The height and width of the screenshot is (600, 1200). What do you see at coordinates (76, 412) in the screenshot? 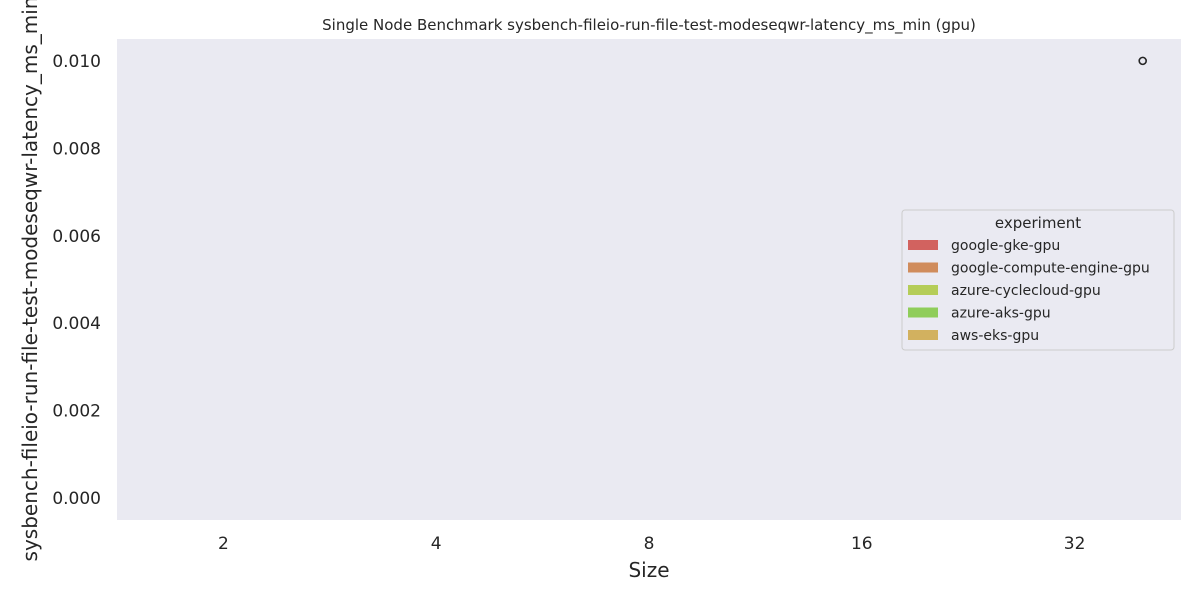
I see `y-tick-label: 0.002` at bounding box center [76, 412].